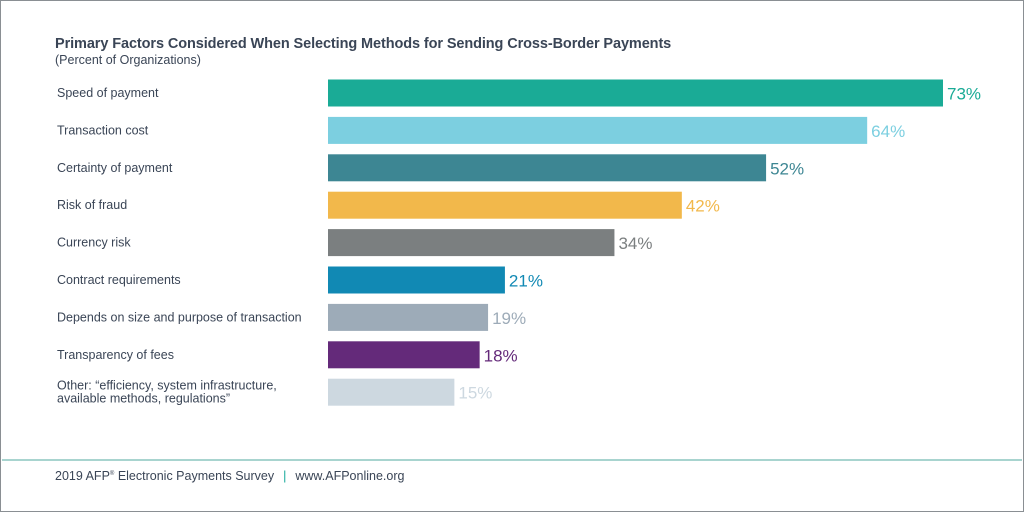 The image size is (1024, 512). What do you see at coordinates (964, 94) in the screenshot?
I see `value-label: 73%` at bounding box center [964, 94].